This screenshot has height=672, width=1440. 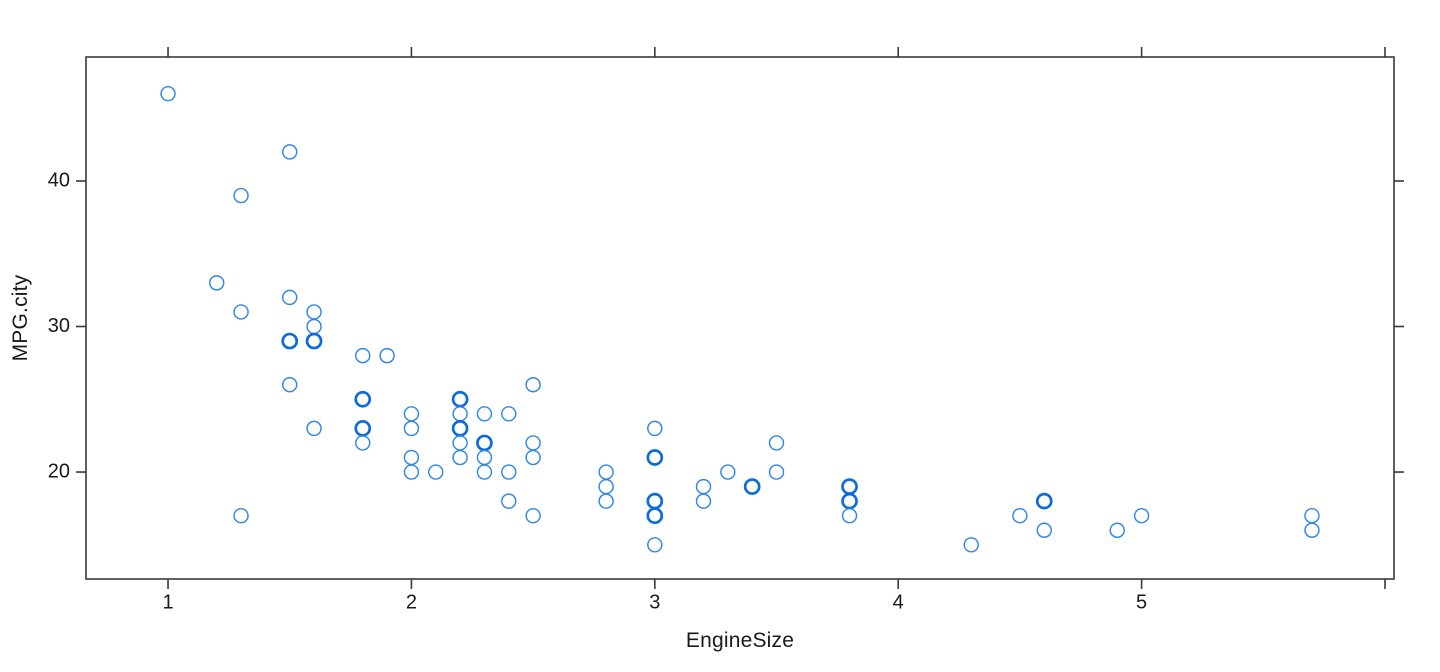 What do you see at coordinates (654, 602) in the screenshot?
I see `x-tick-label: 3` at bounding box center [654, 602].